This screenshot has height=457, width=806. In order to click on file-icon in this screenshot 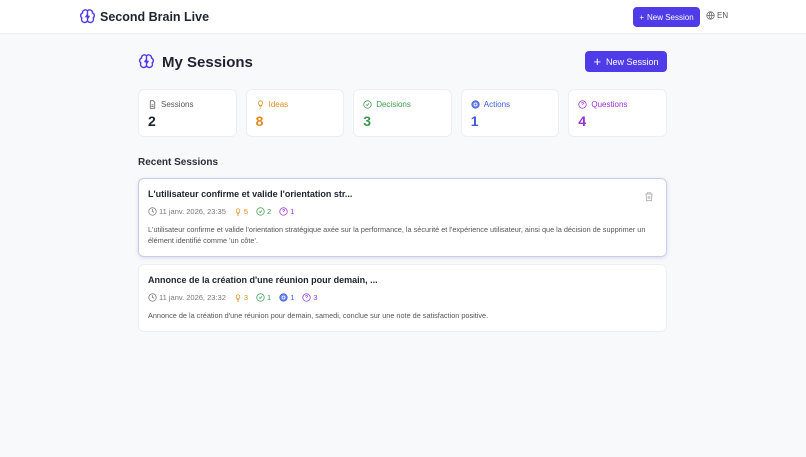, I will do `click(152, 104)`.